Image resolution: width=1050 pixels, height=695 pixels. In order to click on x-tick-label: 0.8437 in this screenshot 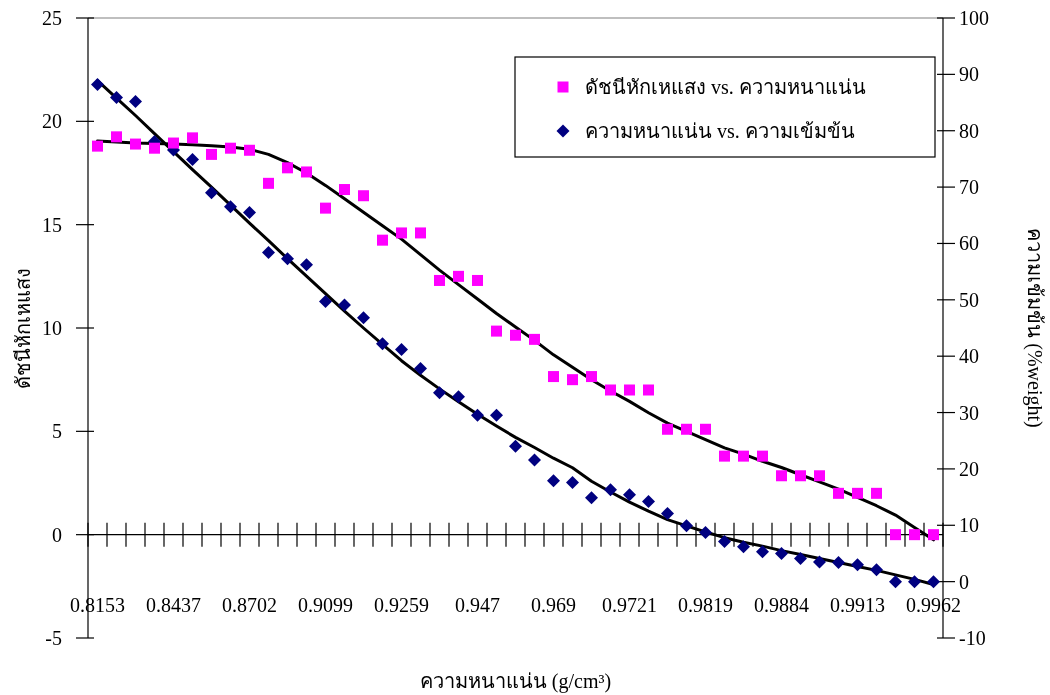, I will do `click(173, 605)`.